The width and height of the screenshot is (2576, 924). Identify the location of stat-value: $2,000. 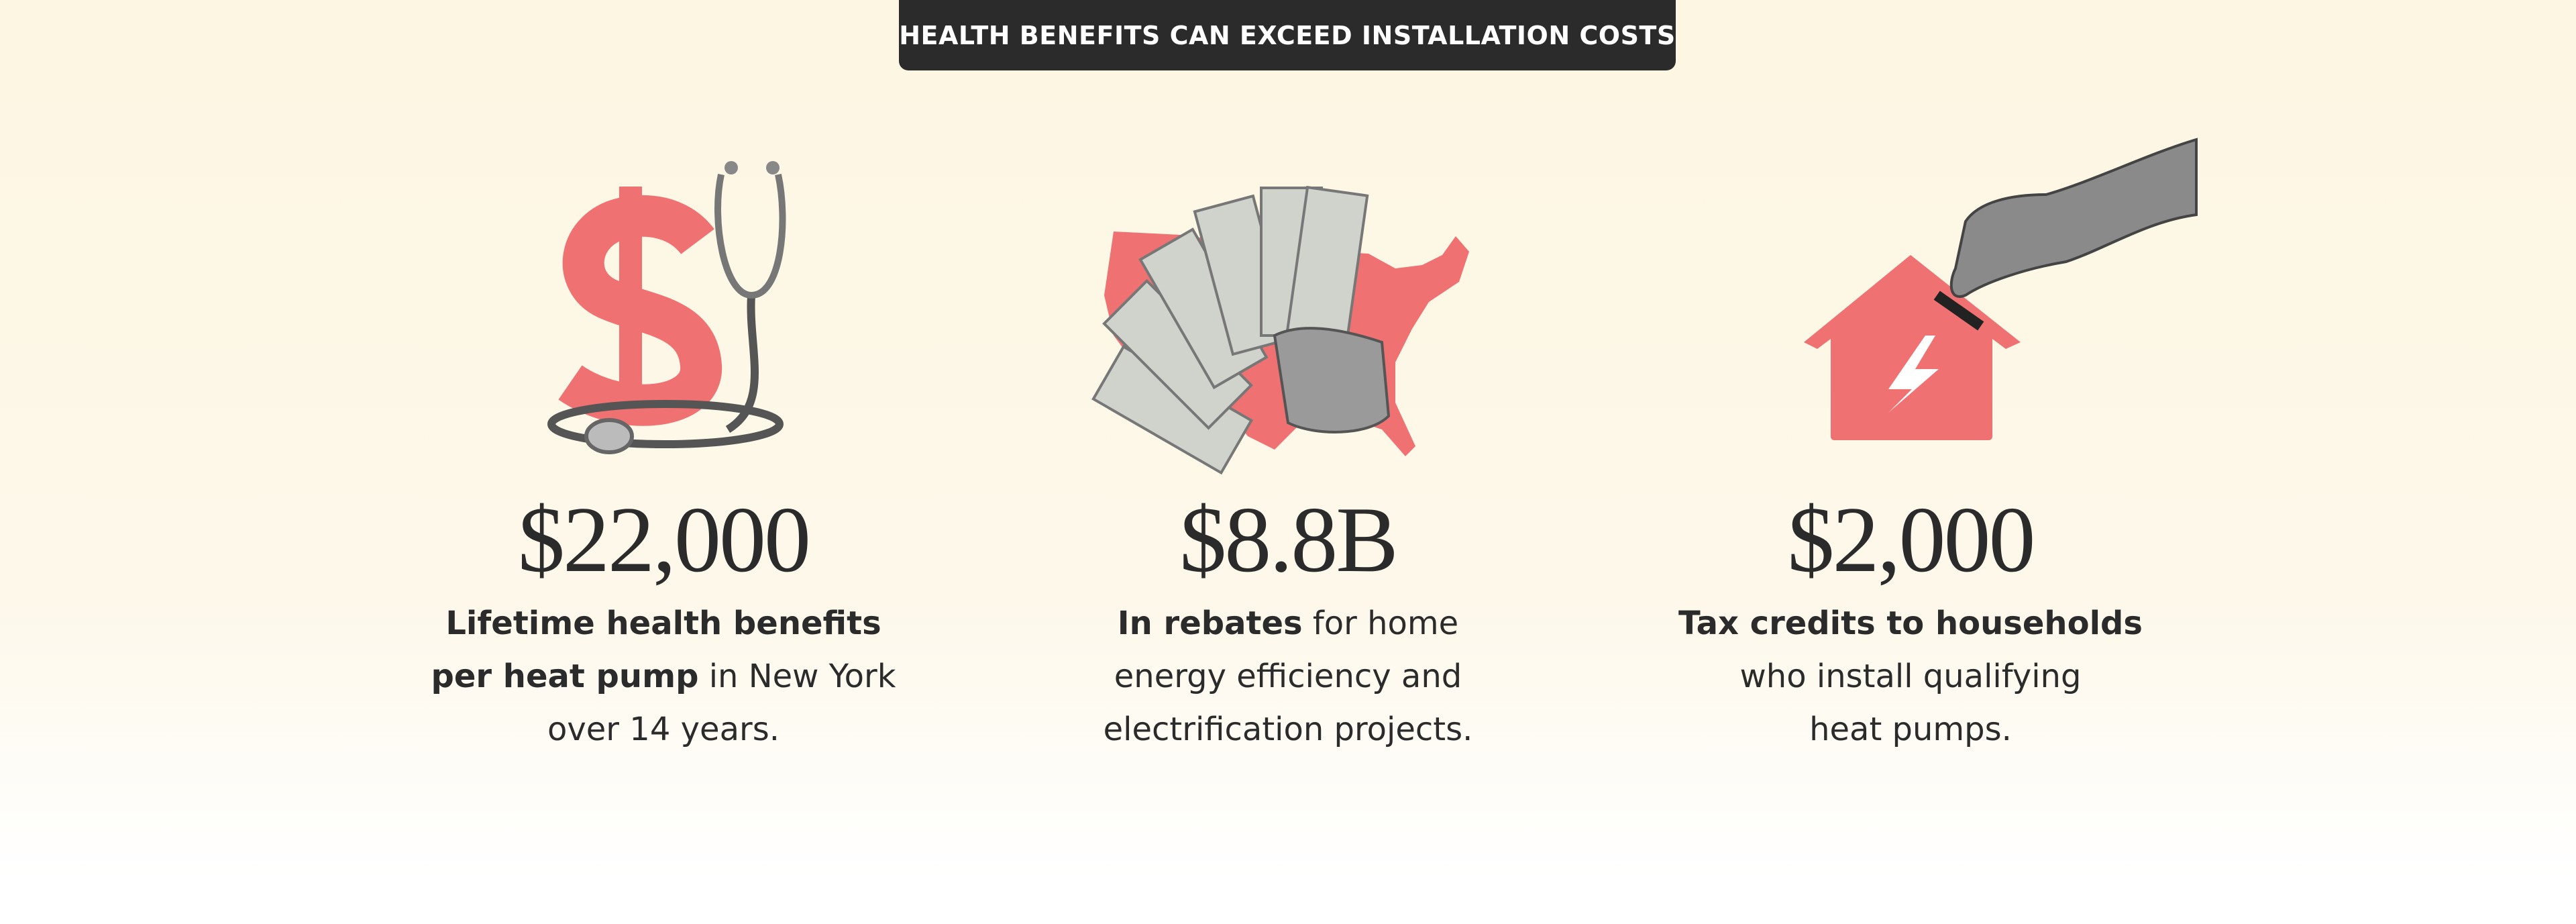
(1911, 540).